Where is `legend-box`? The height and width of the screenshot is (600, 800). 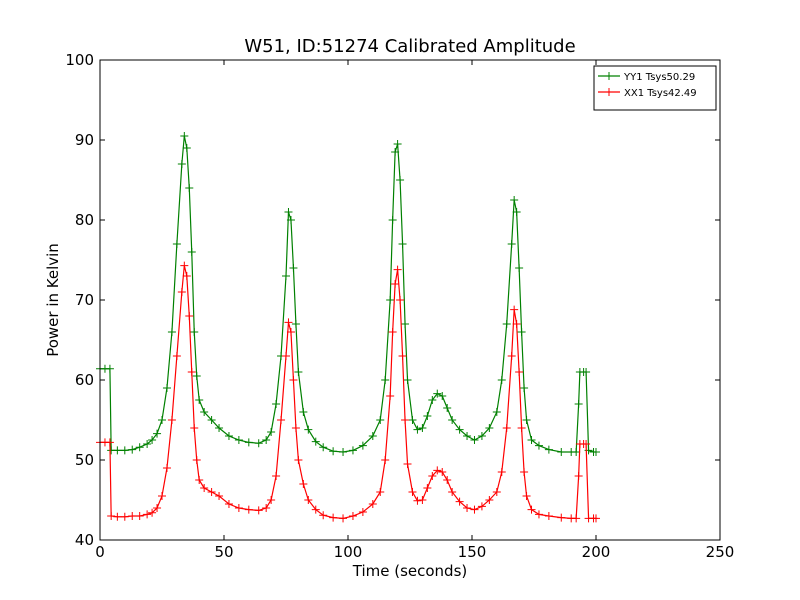
legend-box is located at coordinates (655, 88).